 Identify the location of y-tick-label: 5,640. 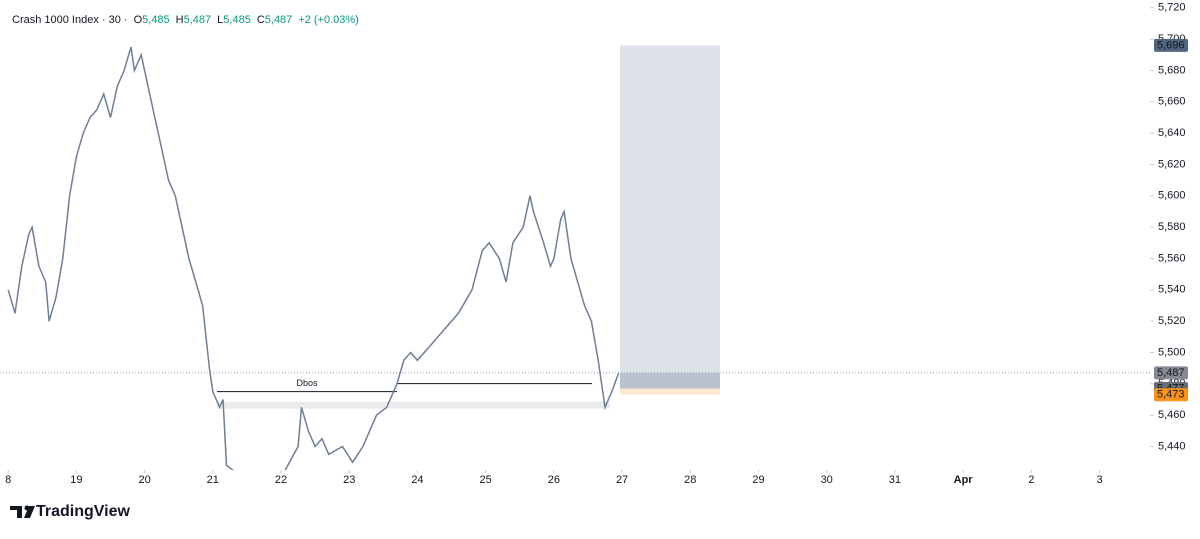
(1172, 133).